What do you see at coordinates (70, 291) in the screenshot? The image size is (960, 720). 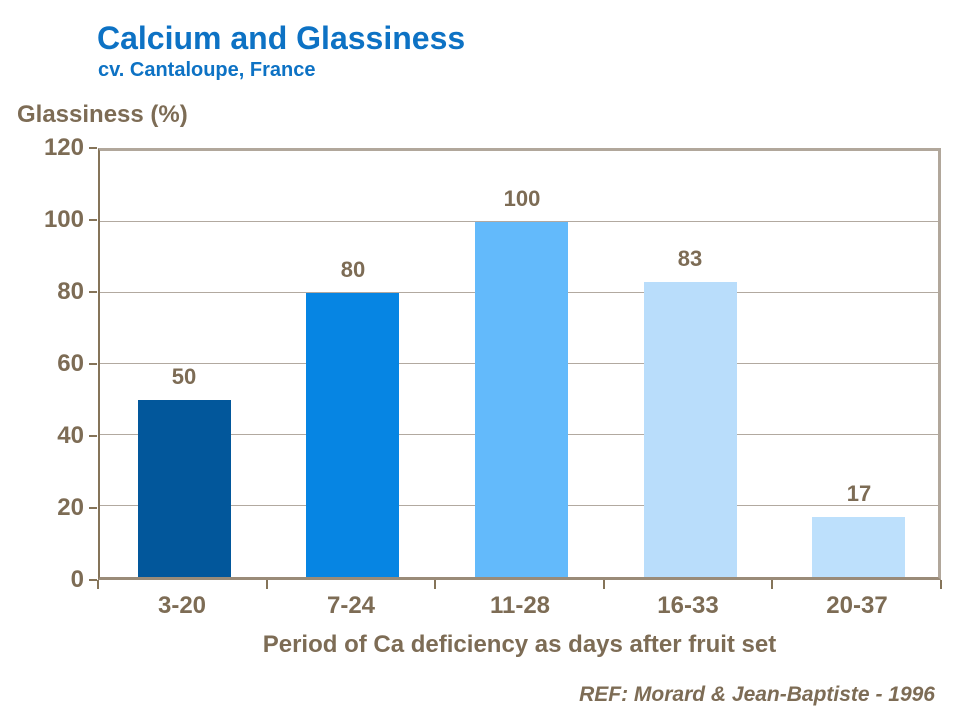 I see `y-tick-label: 80` at bounding box center [70, 291].